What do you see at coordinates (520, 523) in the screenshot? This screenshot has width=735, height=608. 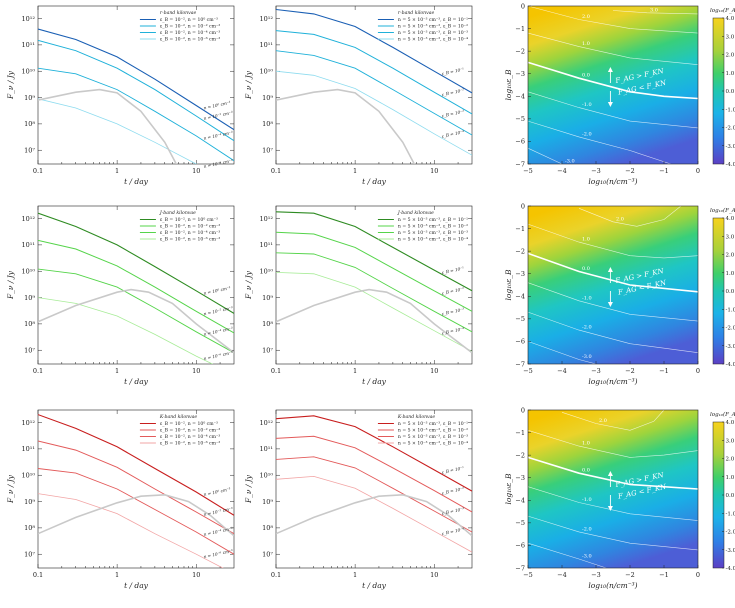 I see `y-tick-label: −5` at bounding box center [520, 523].